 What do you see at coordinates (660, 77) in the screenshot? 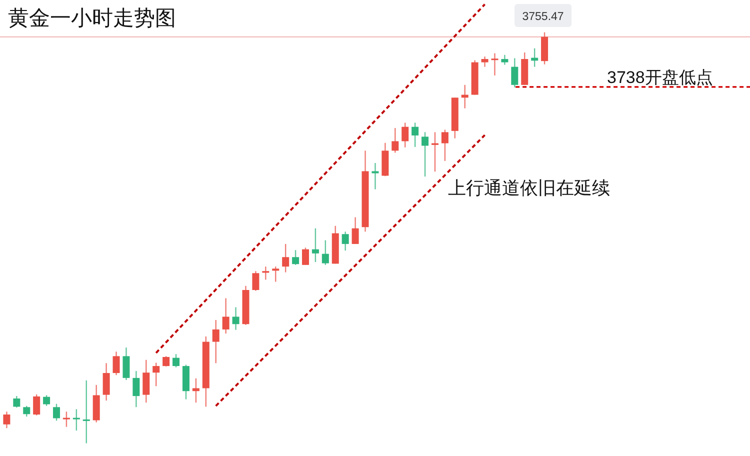
I see `ref-line-label: 3738开盘低点` at bounding box center [660, 77].